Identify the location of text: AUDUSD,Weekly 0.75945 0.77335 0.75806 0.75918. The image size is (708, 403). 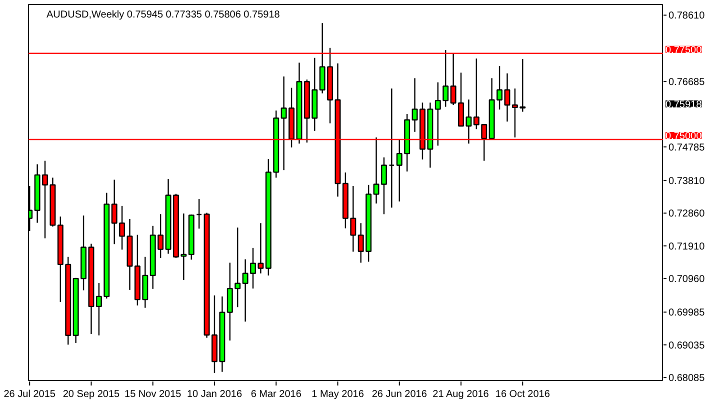
(163, 15).